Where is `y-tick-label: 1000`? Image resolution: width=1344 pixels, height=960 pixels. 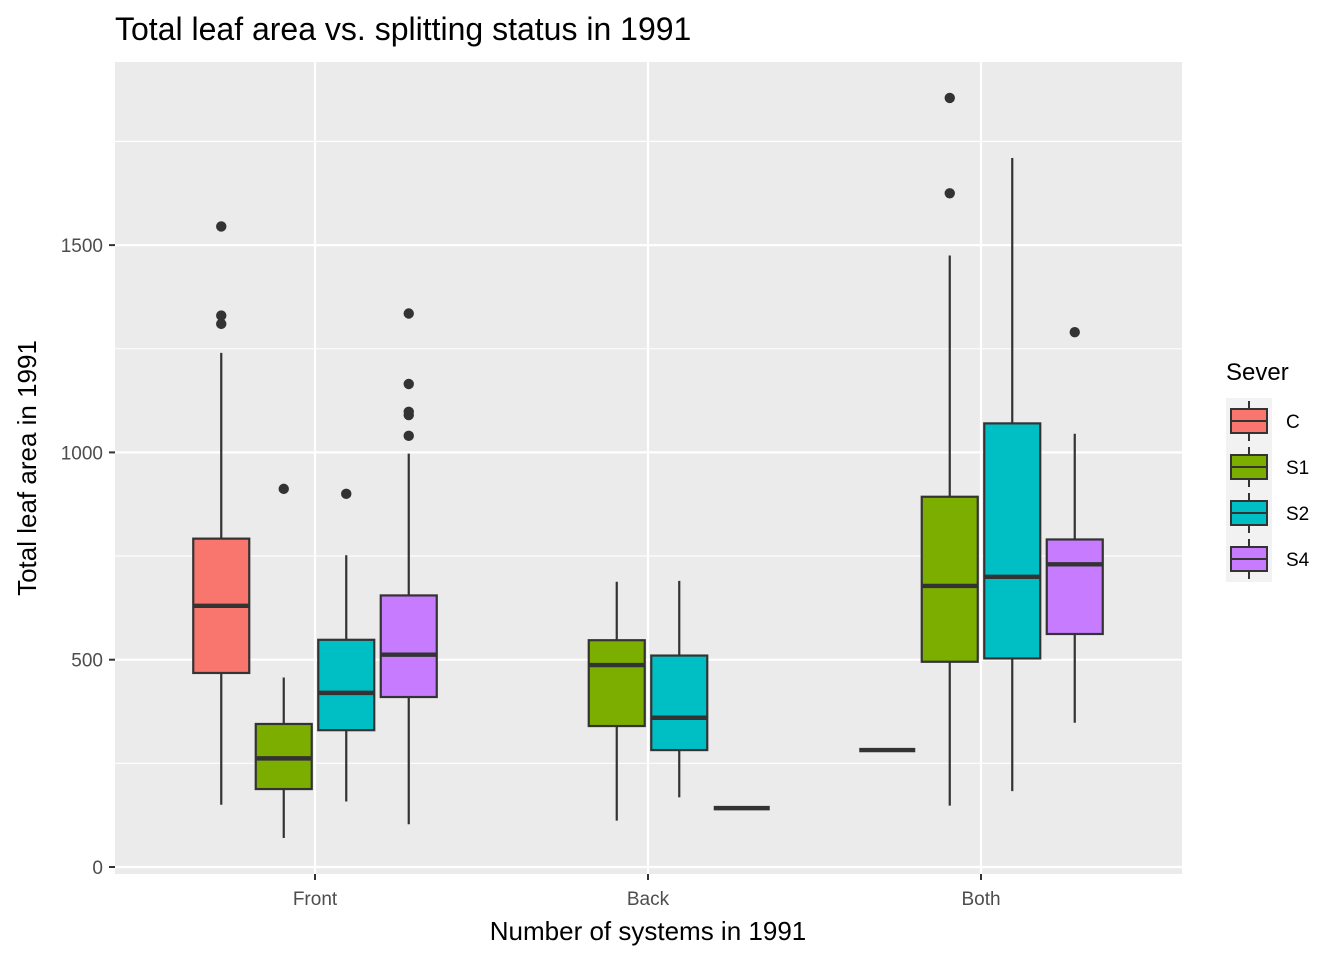
y-tick-label: 1000 is located at coordinates (82, 453).